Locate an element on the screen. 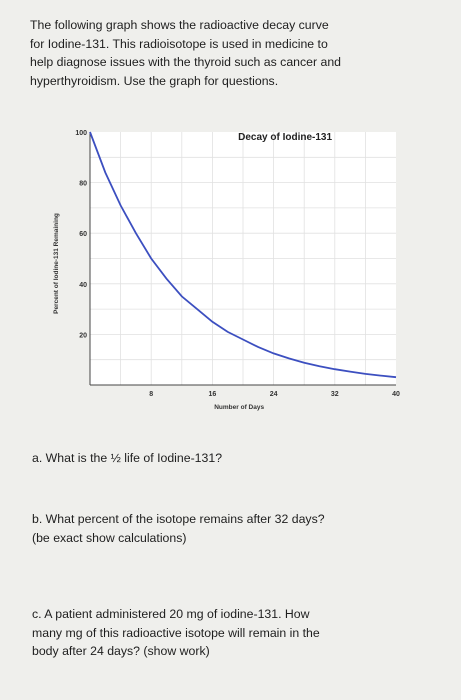 Image resolution: width=461 pixels, height=700 pixels. x-tick-label: 8 is located at coordinates (151, 394).